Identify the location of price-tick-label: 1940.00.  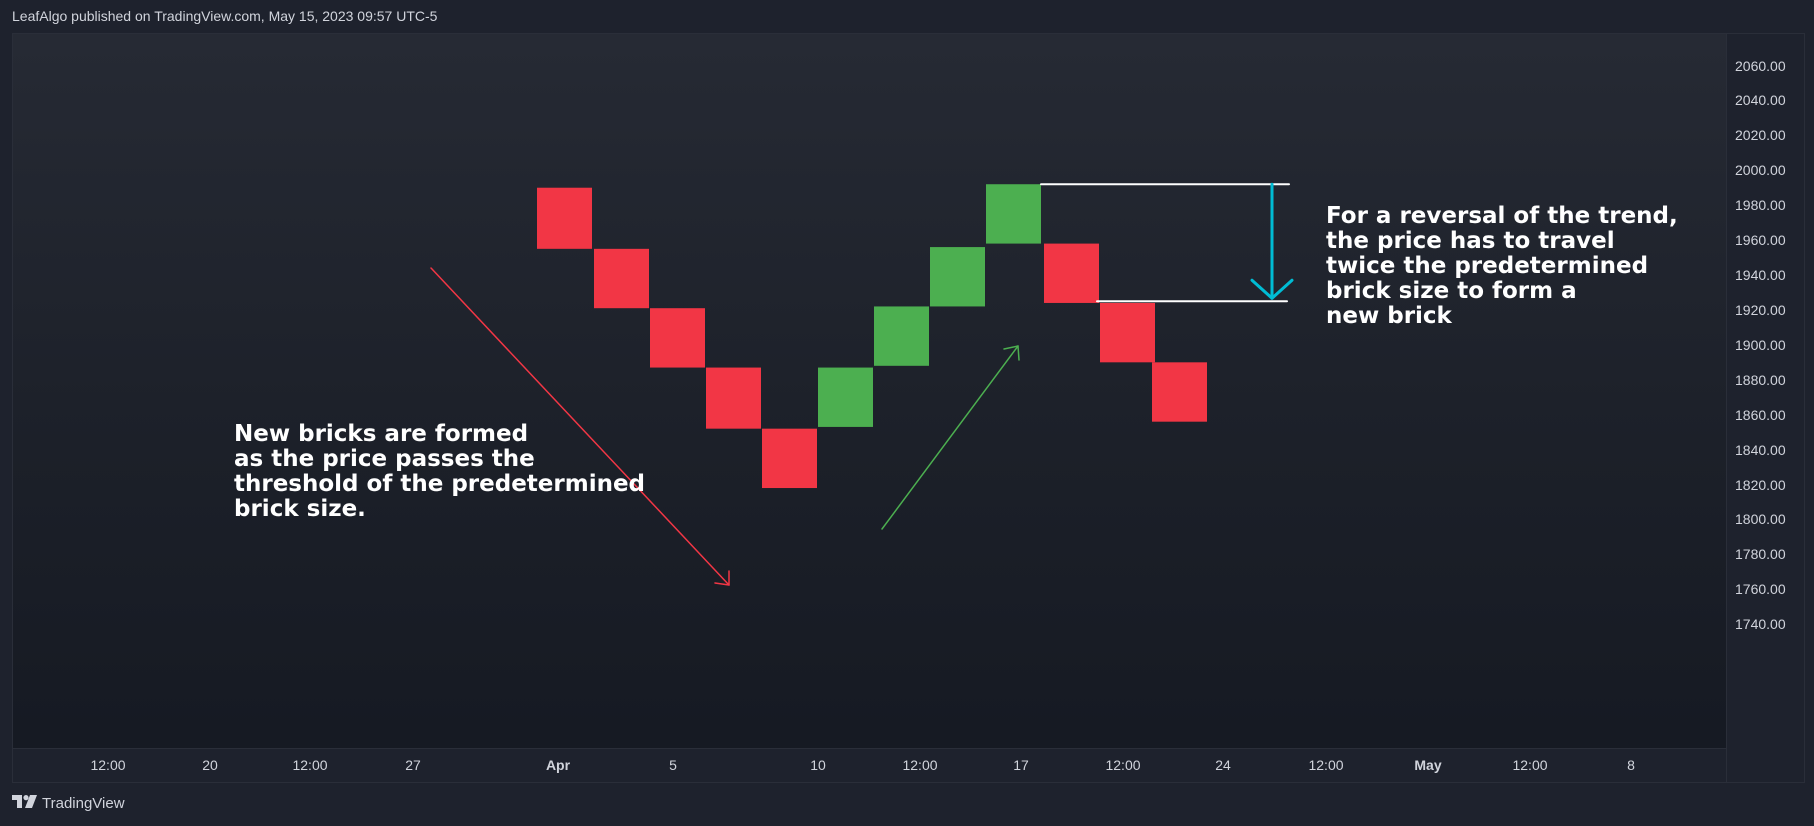
(1760, 275).